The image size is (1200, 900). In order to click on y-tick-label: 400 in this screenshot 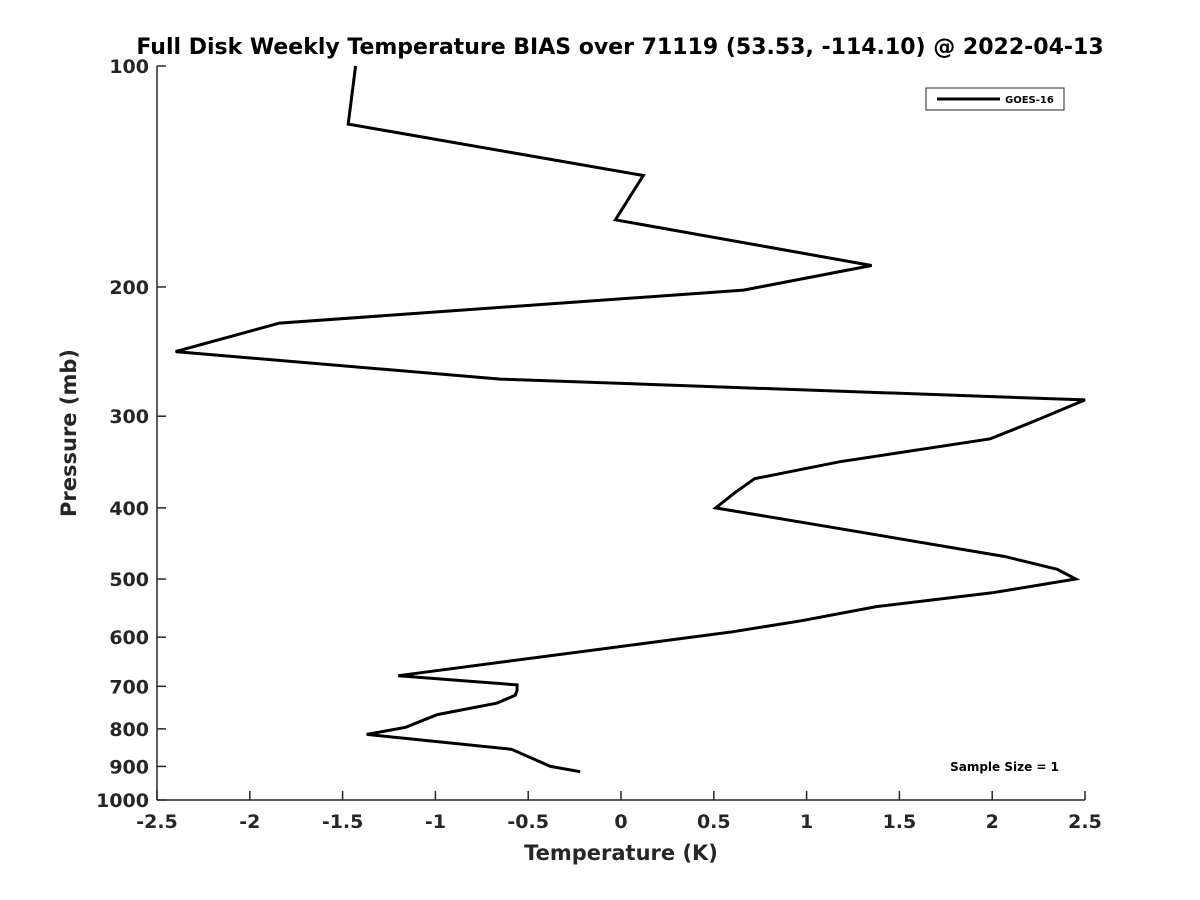, I will do `click(129, 509)`.